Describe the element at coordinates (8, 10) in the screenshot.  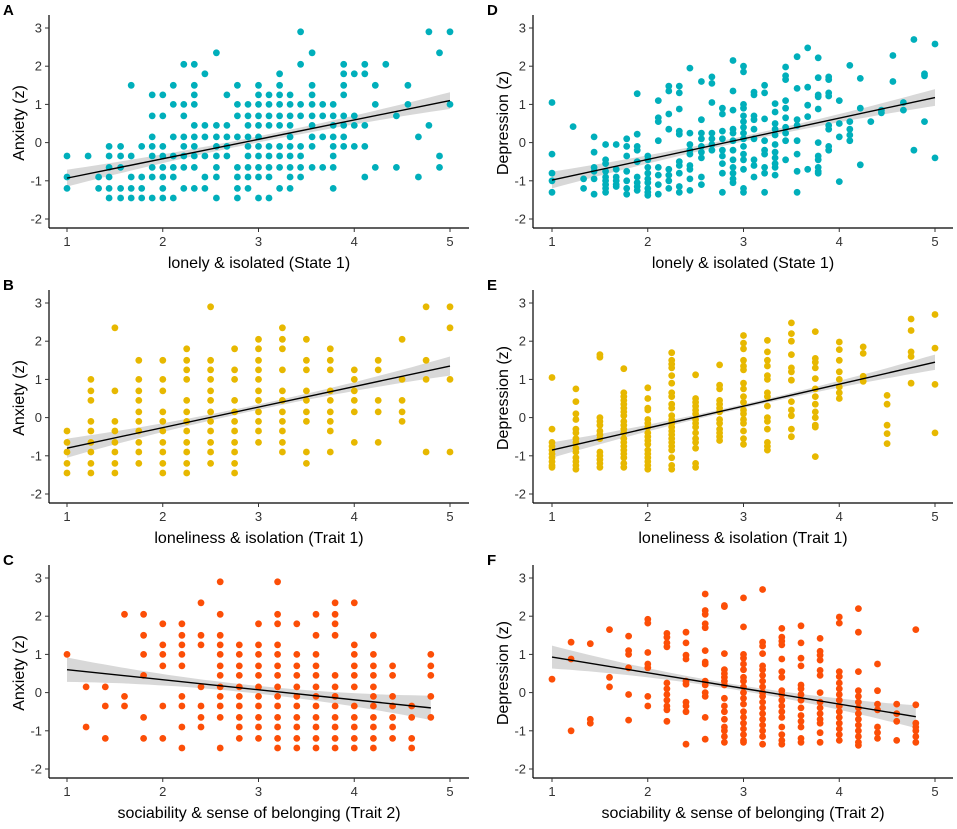
I see `panel-label: A` at that location.